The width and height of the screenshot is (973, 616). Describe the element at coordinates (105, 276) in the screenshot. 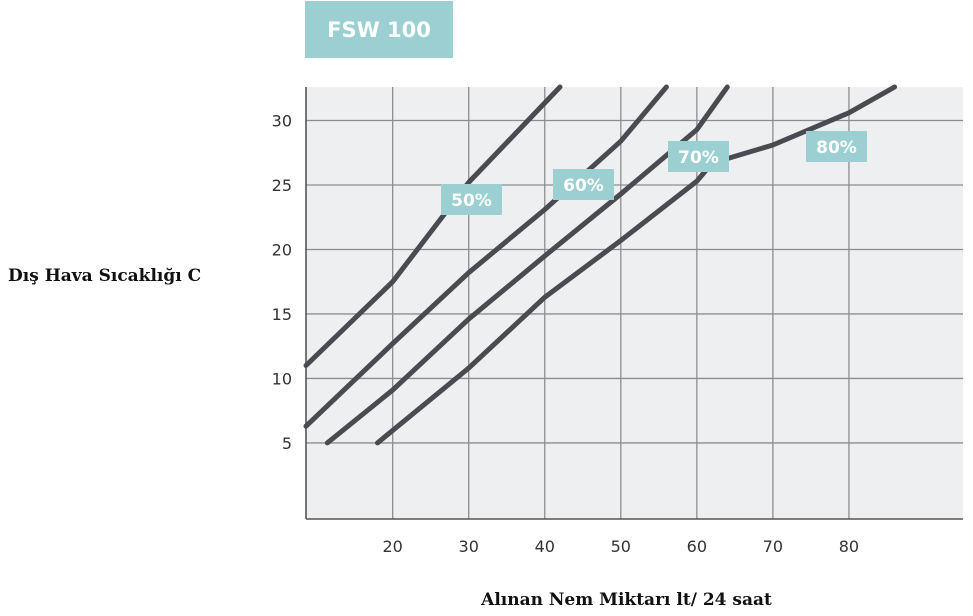

I see `y-axis-label: Dış Hava Sıcaklığı C` at that location.